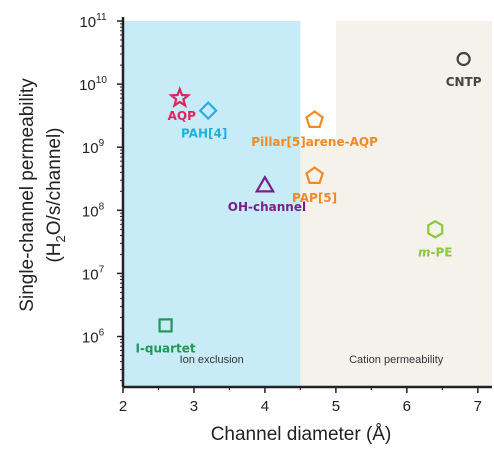 The width and height of the screenshot is (494, 452). I want to click on x-tick-label: 5, so click(336, 406).